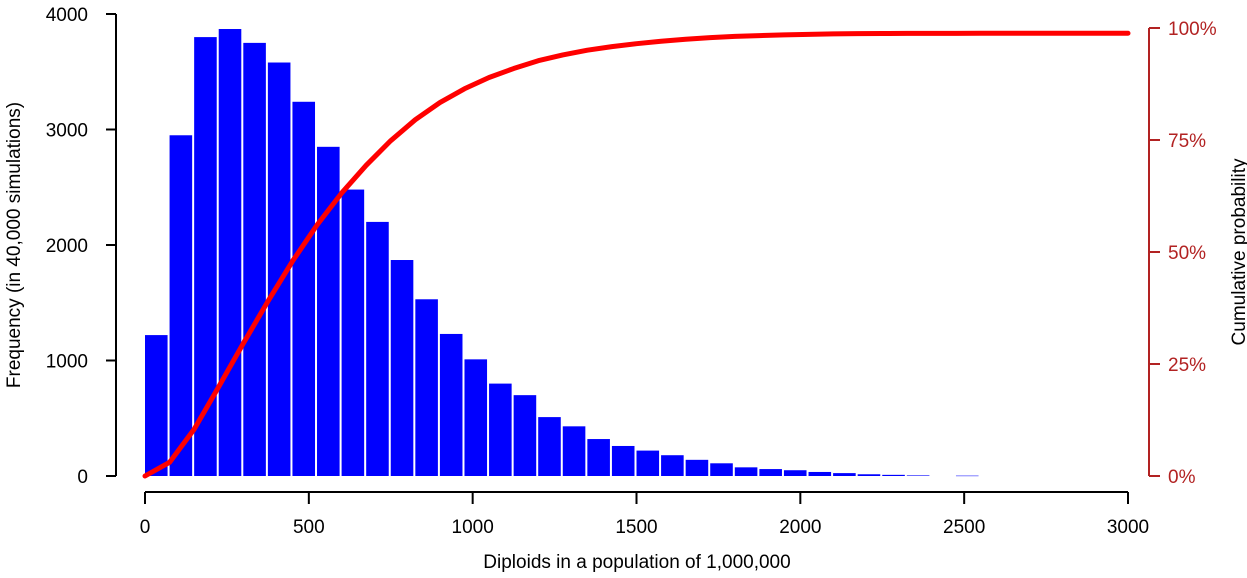 This screenshot has width=1247, height=578. I want to click on x-axis-title: Diploids in a population of 1,000,000, so click(636, 562).